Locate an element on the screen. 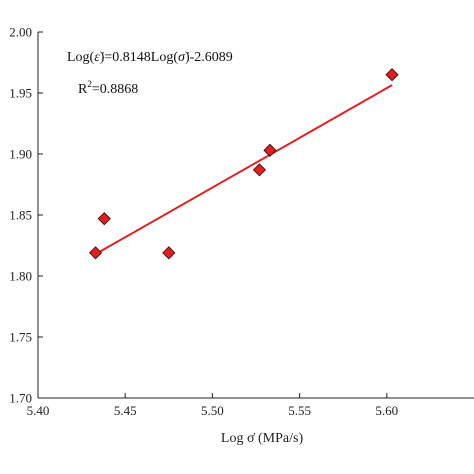 The height and width of the screenshot is (474, 474). x-ticks: 5.40 5.45 5.50 5.55 5.60 is located at coordinates (212, 405).